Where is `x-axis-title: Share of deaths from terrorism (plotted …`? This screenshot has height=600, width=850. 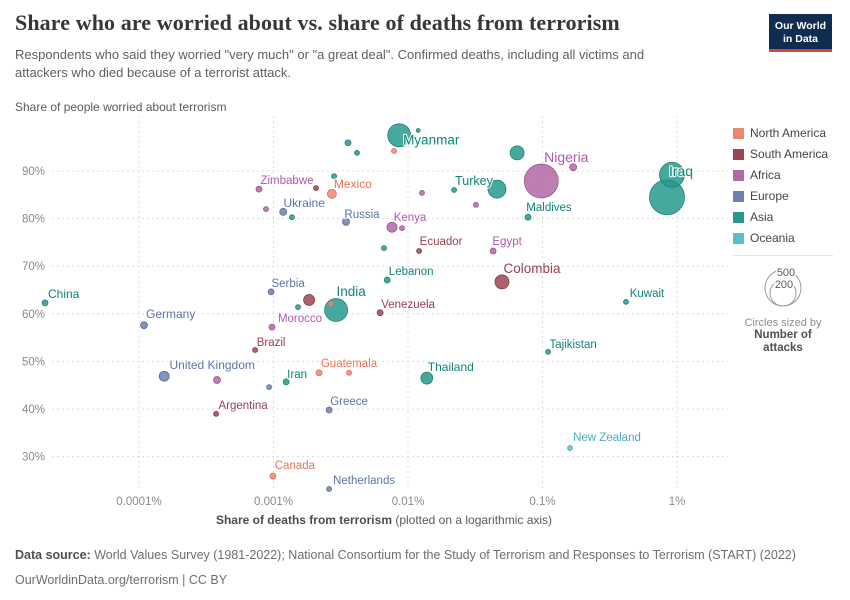
x-axis-title: Share of deaths from terrorism (plotted … is located at coordinates (384, 520).